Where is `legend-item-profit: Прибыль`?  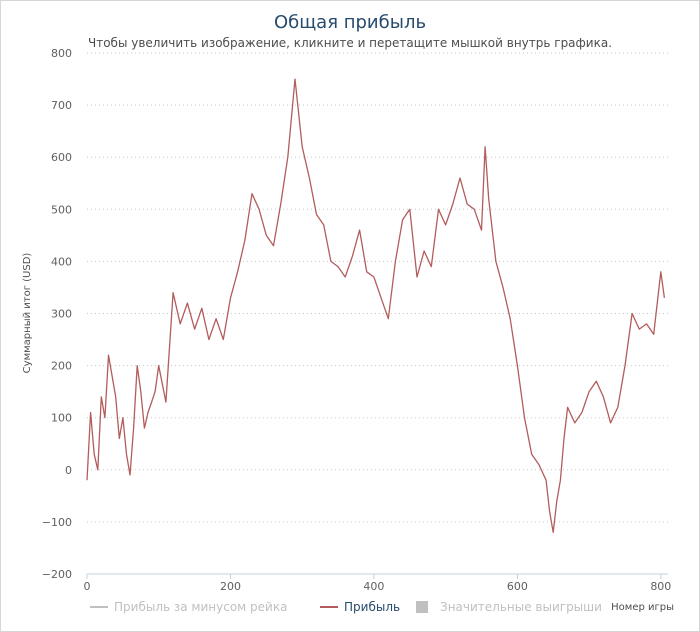
legend-item-profit: Прибыль is located at coordinates (360, 607).